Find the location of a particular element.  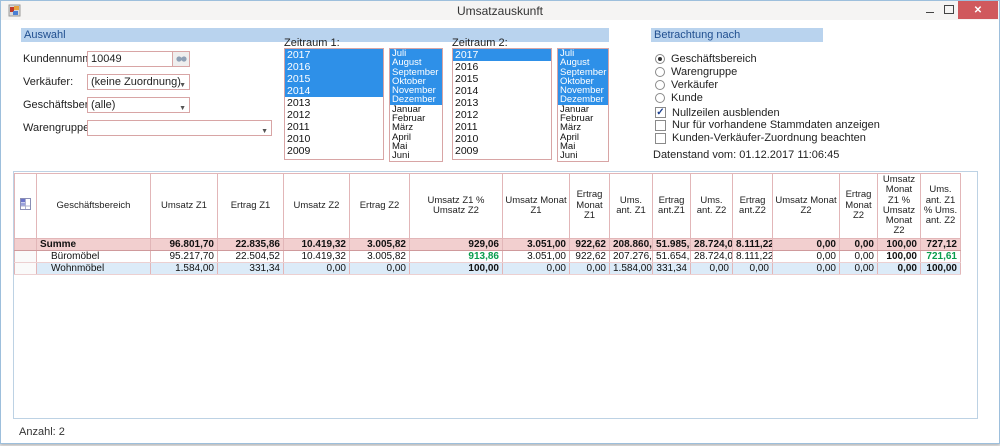

grid-corner-cell is located at coordinates (25, 206).